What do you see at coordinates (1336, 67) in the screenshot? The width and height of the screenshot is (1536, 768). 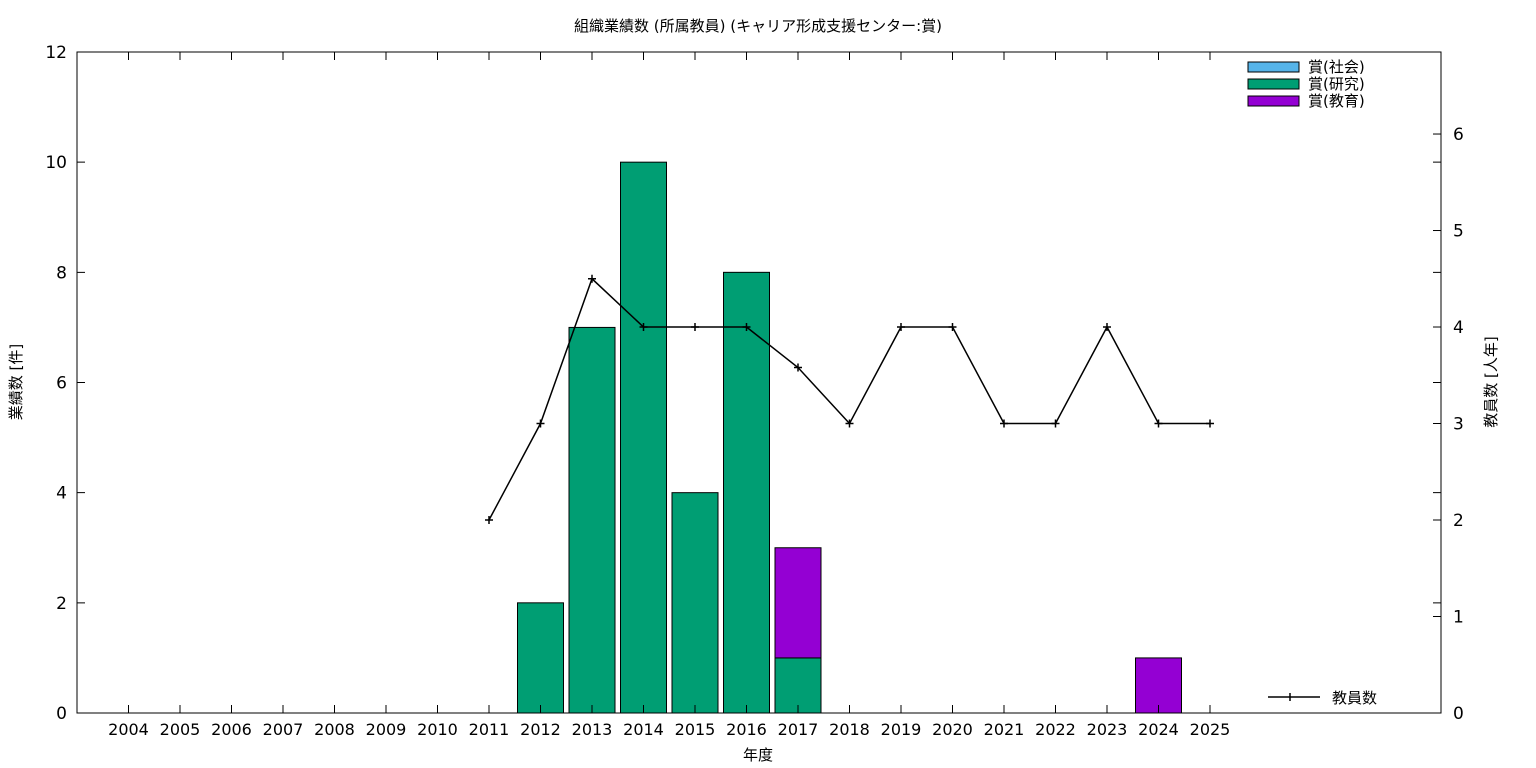 I see `legend-label: 賞(社会)` at bounding box center [1336, 67].